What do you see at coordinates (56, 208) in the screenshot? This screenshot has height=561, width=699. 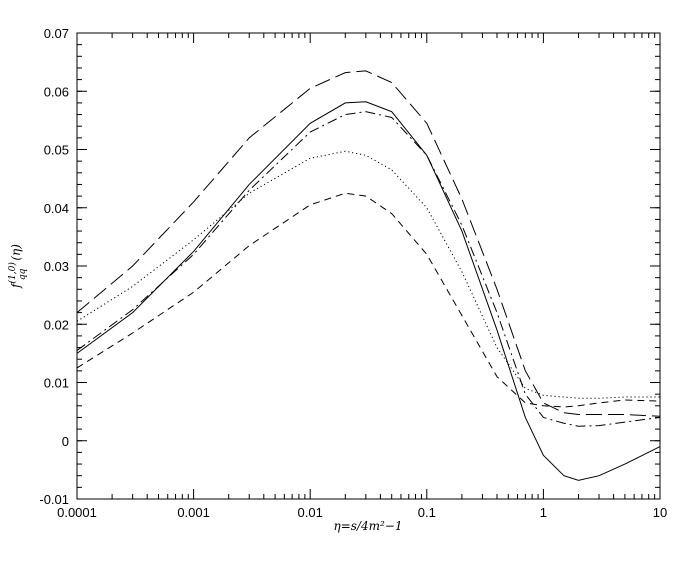 I see `y-tick-label: 0.04` at bounding box center [56, 208].